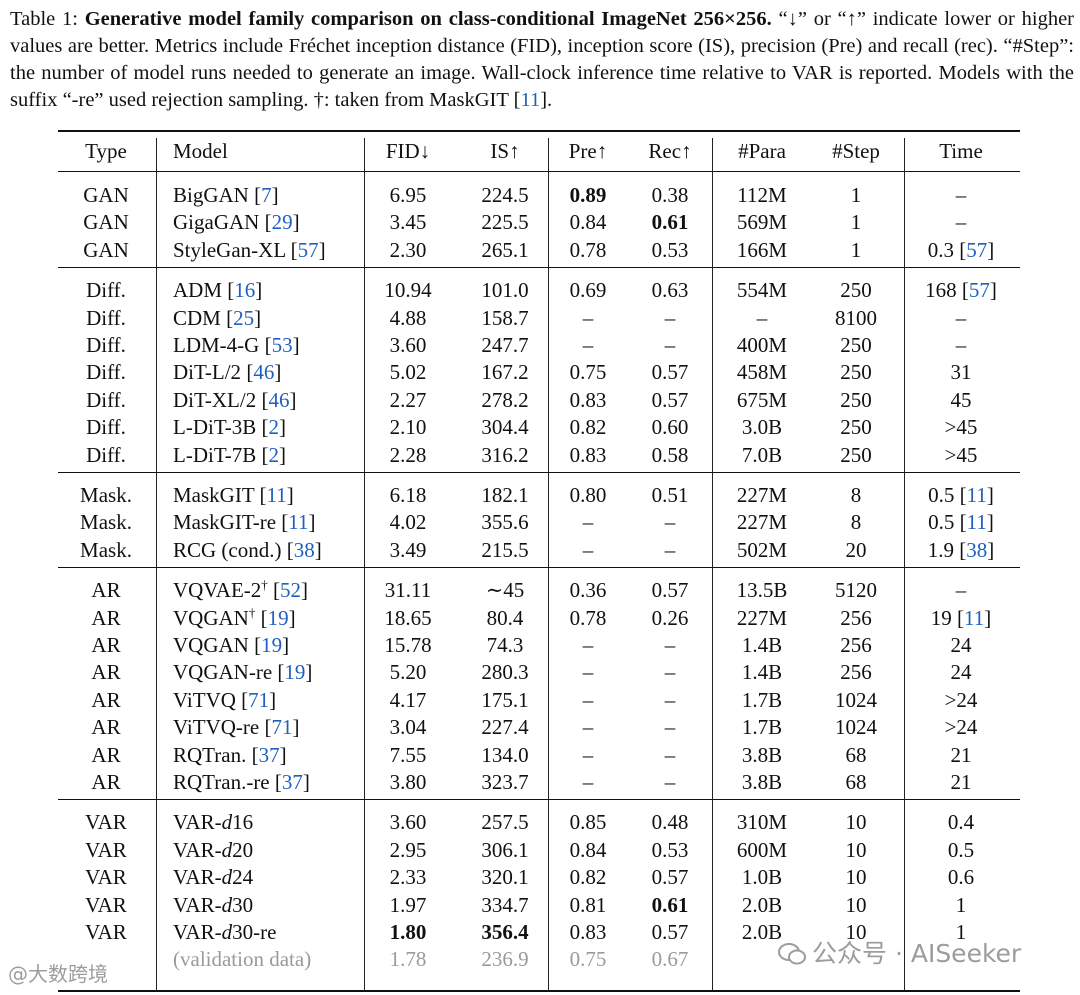  What do you see at coordinates (539, 345) in the screenshot?
I see `table-row: Diff. 3.60 247.7 – – 400M 250 – LDM-4-G [53]` at bounding box center [539, 345].